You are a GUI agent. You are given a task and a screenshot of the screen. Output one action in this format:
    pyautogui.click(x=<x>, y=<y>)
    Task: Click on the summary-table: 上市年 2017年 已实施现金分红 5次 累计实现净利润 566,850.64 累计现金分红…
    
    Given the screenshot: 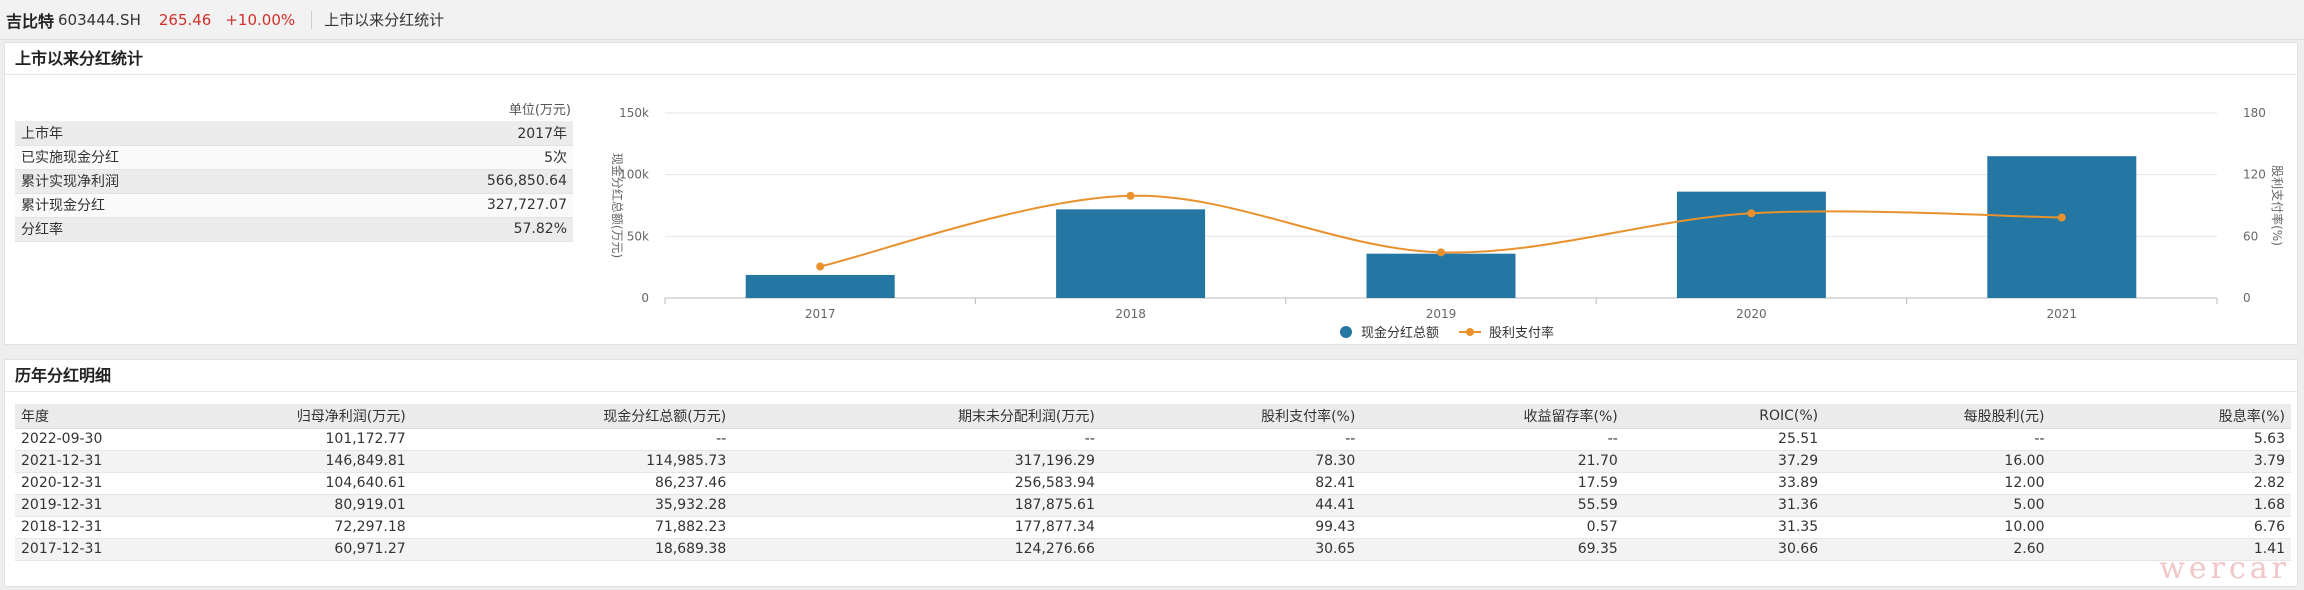 What is the action you would take?
    pyautogui.click(x=294, y=181)
    